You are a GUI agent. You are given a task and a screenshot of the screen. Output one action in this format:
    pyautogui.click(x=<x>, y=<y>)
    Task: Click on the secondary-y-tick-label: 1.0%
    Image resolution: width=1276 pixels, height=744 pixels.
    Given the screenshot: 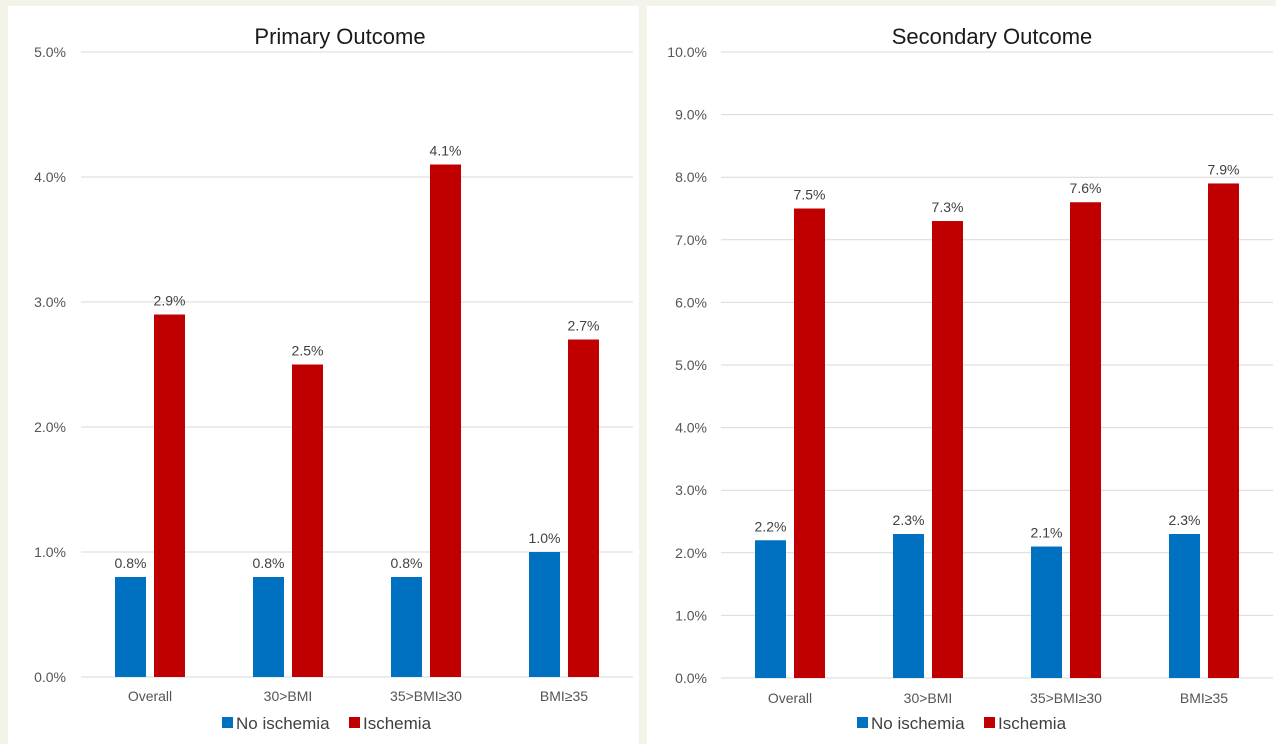 What is the action you would take?
    pyautogui.click(x=691, y=615)
    